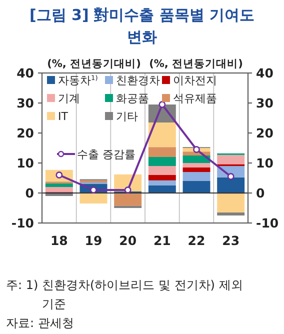 The width and height of the screenshot is (284, 334). What do you see at coordinates (29, 193) in the screenshot?
I see `y-tick-label: 0` at bounding box center [29, 193].